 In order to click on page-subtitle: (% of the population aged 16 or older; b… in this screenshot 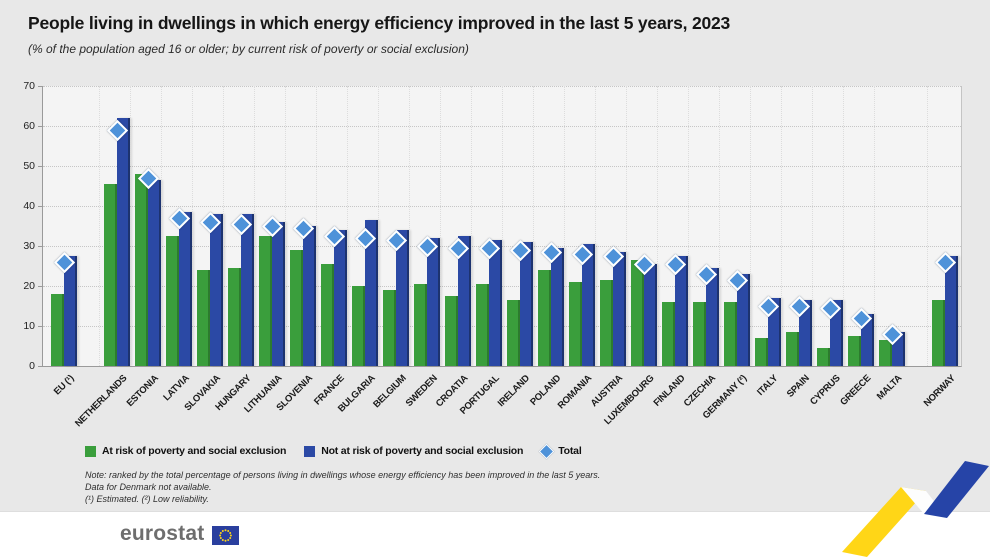, I will do `click(248, 49)`.